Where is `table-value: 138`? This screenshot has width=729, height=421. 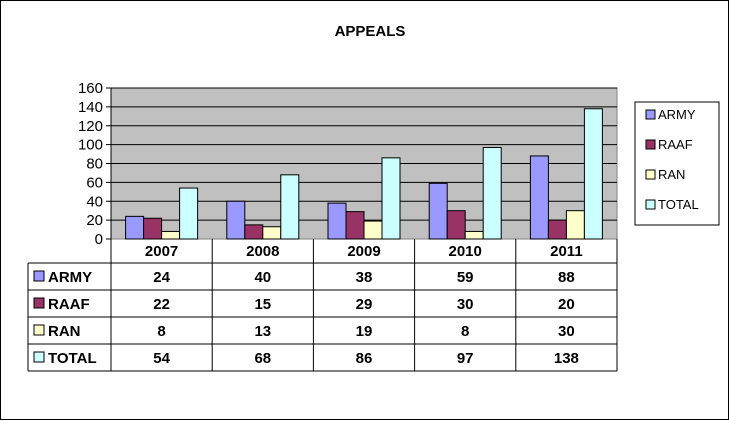 table-value: 138 is located at coordinates (566, 358).